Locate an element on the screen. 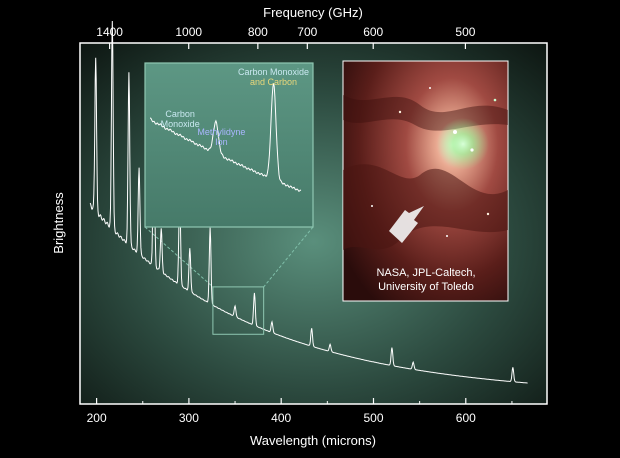 The height and width of the screenshot is (458, 620). x-tick-label: 200 is located at coordinates (97, 418).